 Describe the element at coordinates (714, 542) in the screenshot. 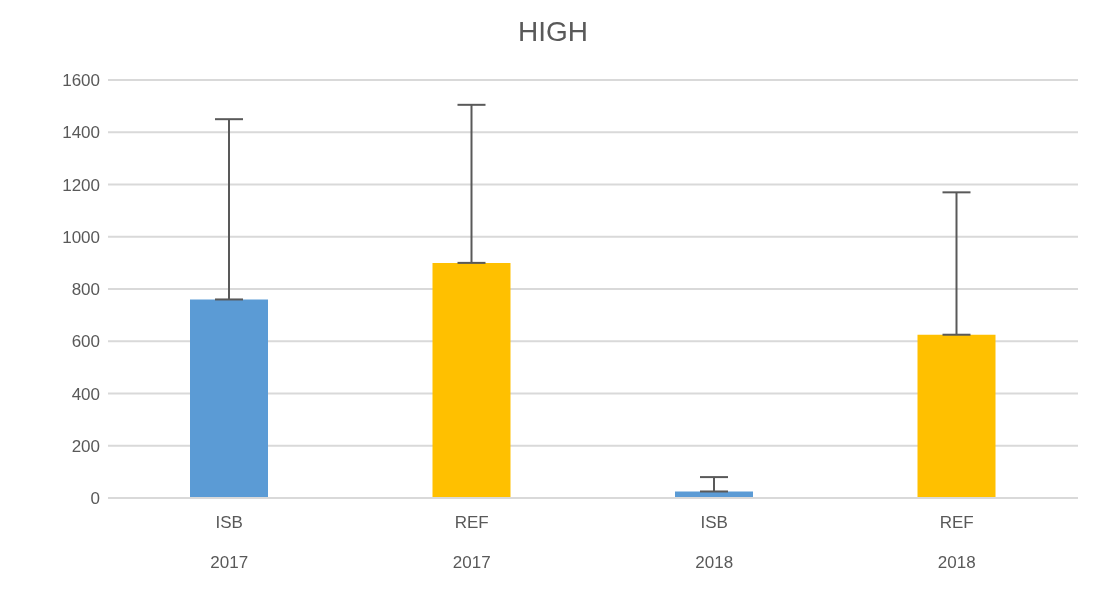

I see `category-label: ISB 2018` at that location.